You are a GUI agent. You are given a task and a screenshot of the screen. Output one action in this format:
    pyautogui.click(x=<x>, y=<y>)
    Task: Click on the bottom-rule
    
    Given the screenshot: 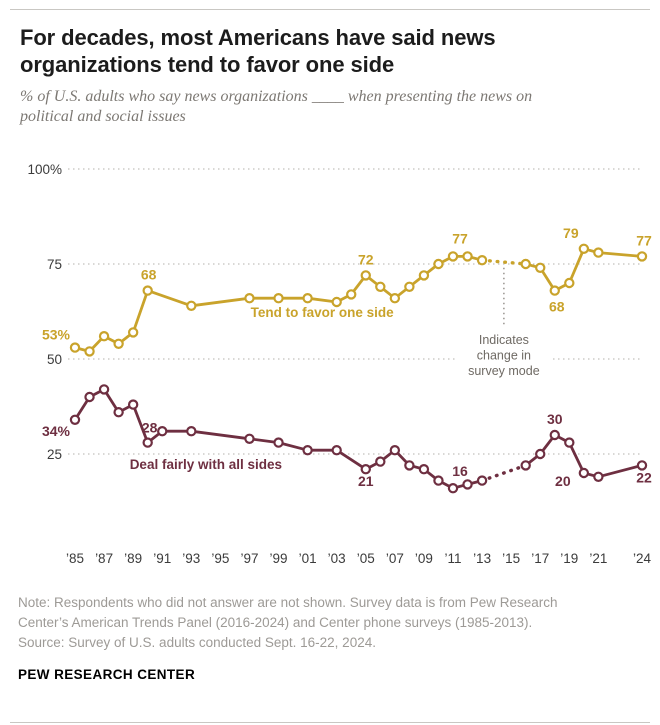 What is the action you would take?
    pyautogui.click(x=330, y=722)
    